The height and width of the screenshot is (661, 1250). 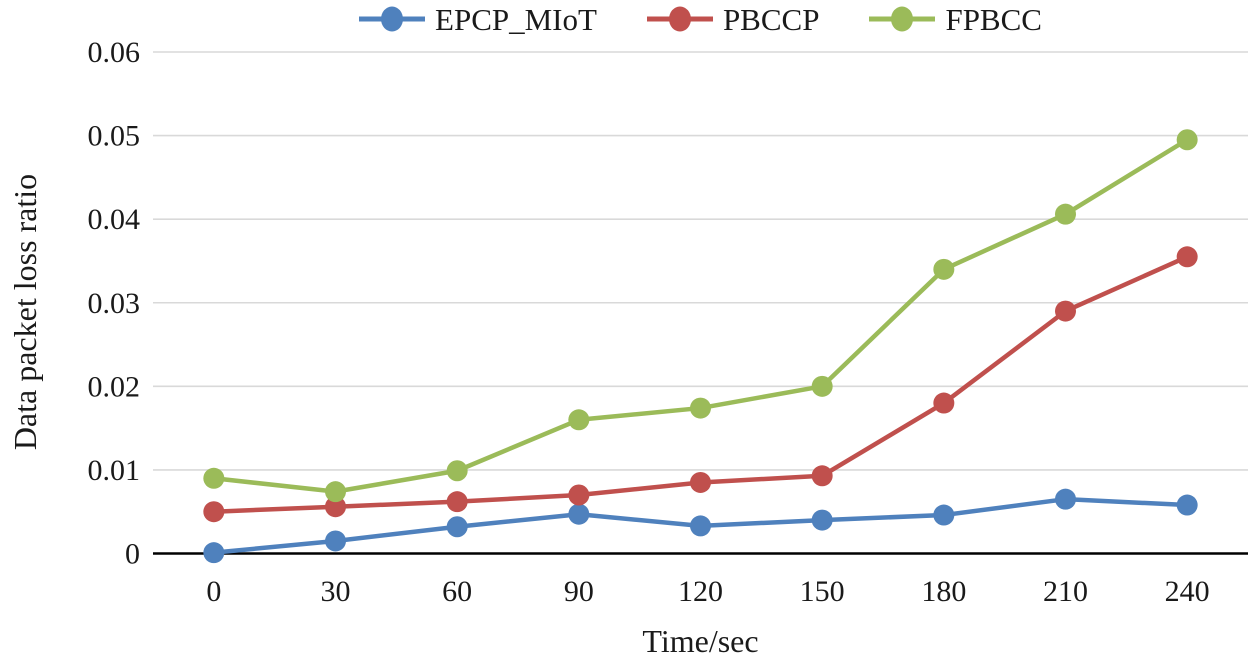 What do you see at coordinates (943, 591) in the screenshot?
I see `x-tick-label: 180` at bounding box center [943, 591].